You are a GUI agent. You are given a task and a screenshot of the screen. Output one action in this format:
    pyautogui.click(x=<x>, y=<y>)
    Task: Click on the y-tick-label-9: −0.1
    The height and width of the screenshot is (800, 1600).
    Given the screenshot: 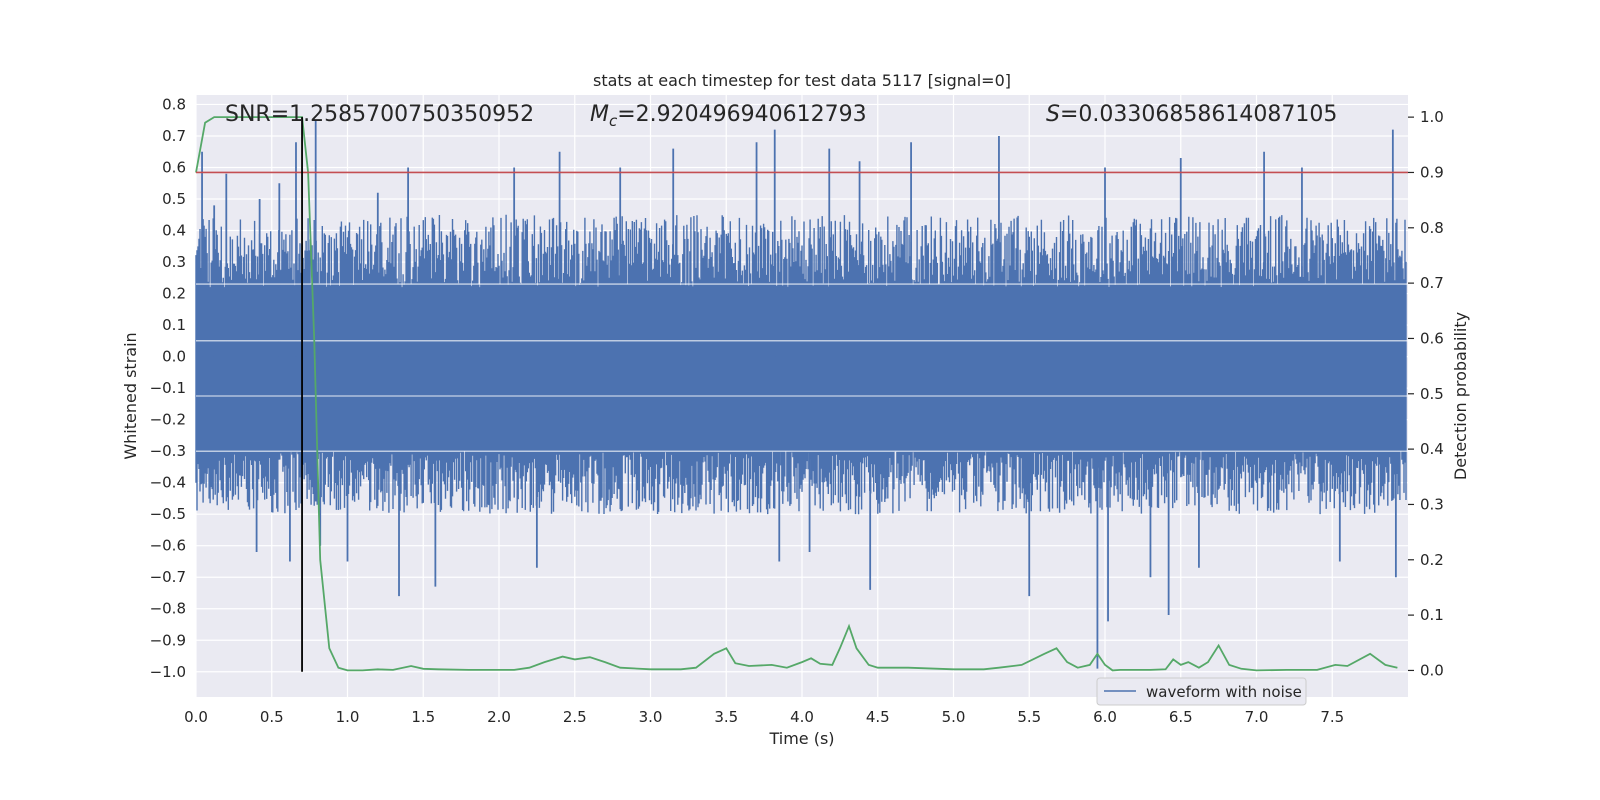 What is the action you would take?
    pyautogui.click(x=168, y=388)
    